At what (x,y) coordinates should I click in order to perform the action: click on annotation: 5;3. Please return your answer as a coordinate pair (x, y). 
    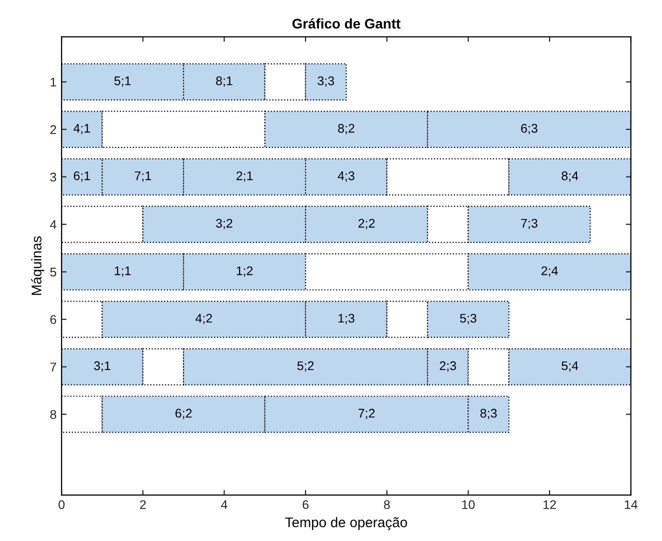
    Looking at the image, I should click on (468, 319).